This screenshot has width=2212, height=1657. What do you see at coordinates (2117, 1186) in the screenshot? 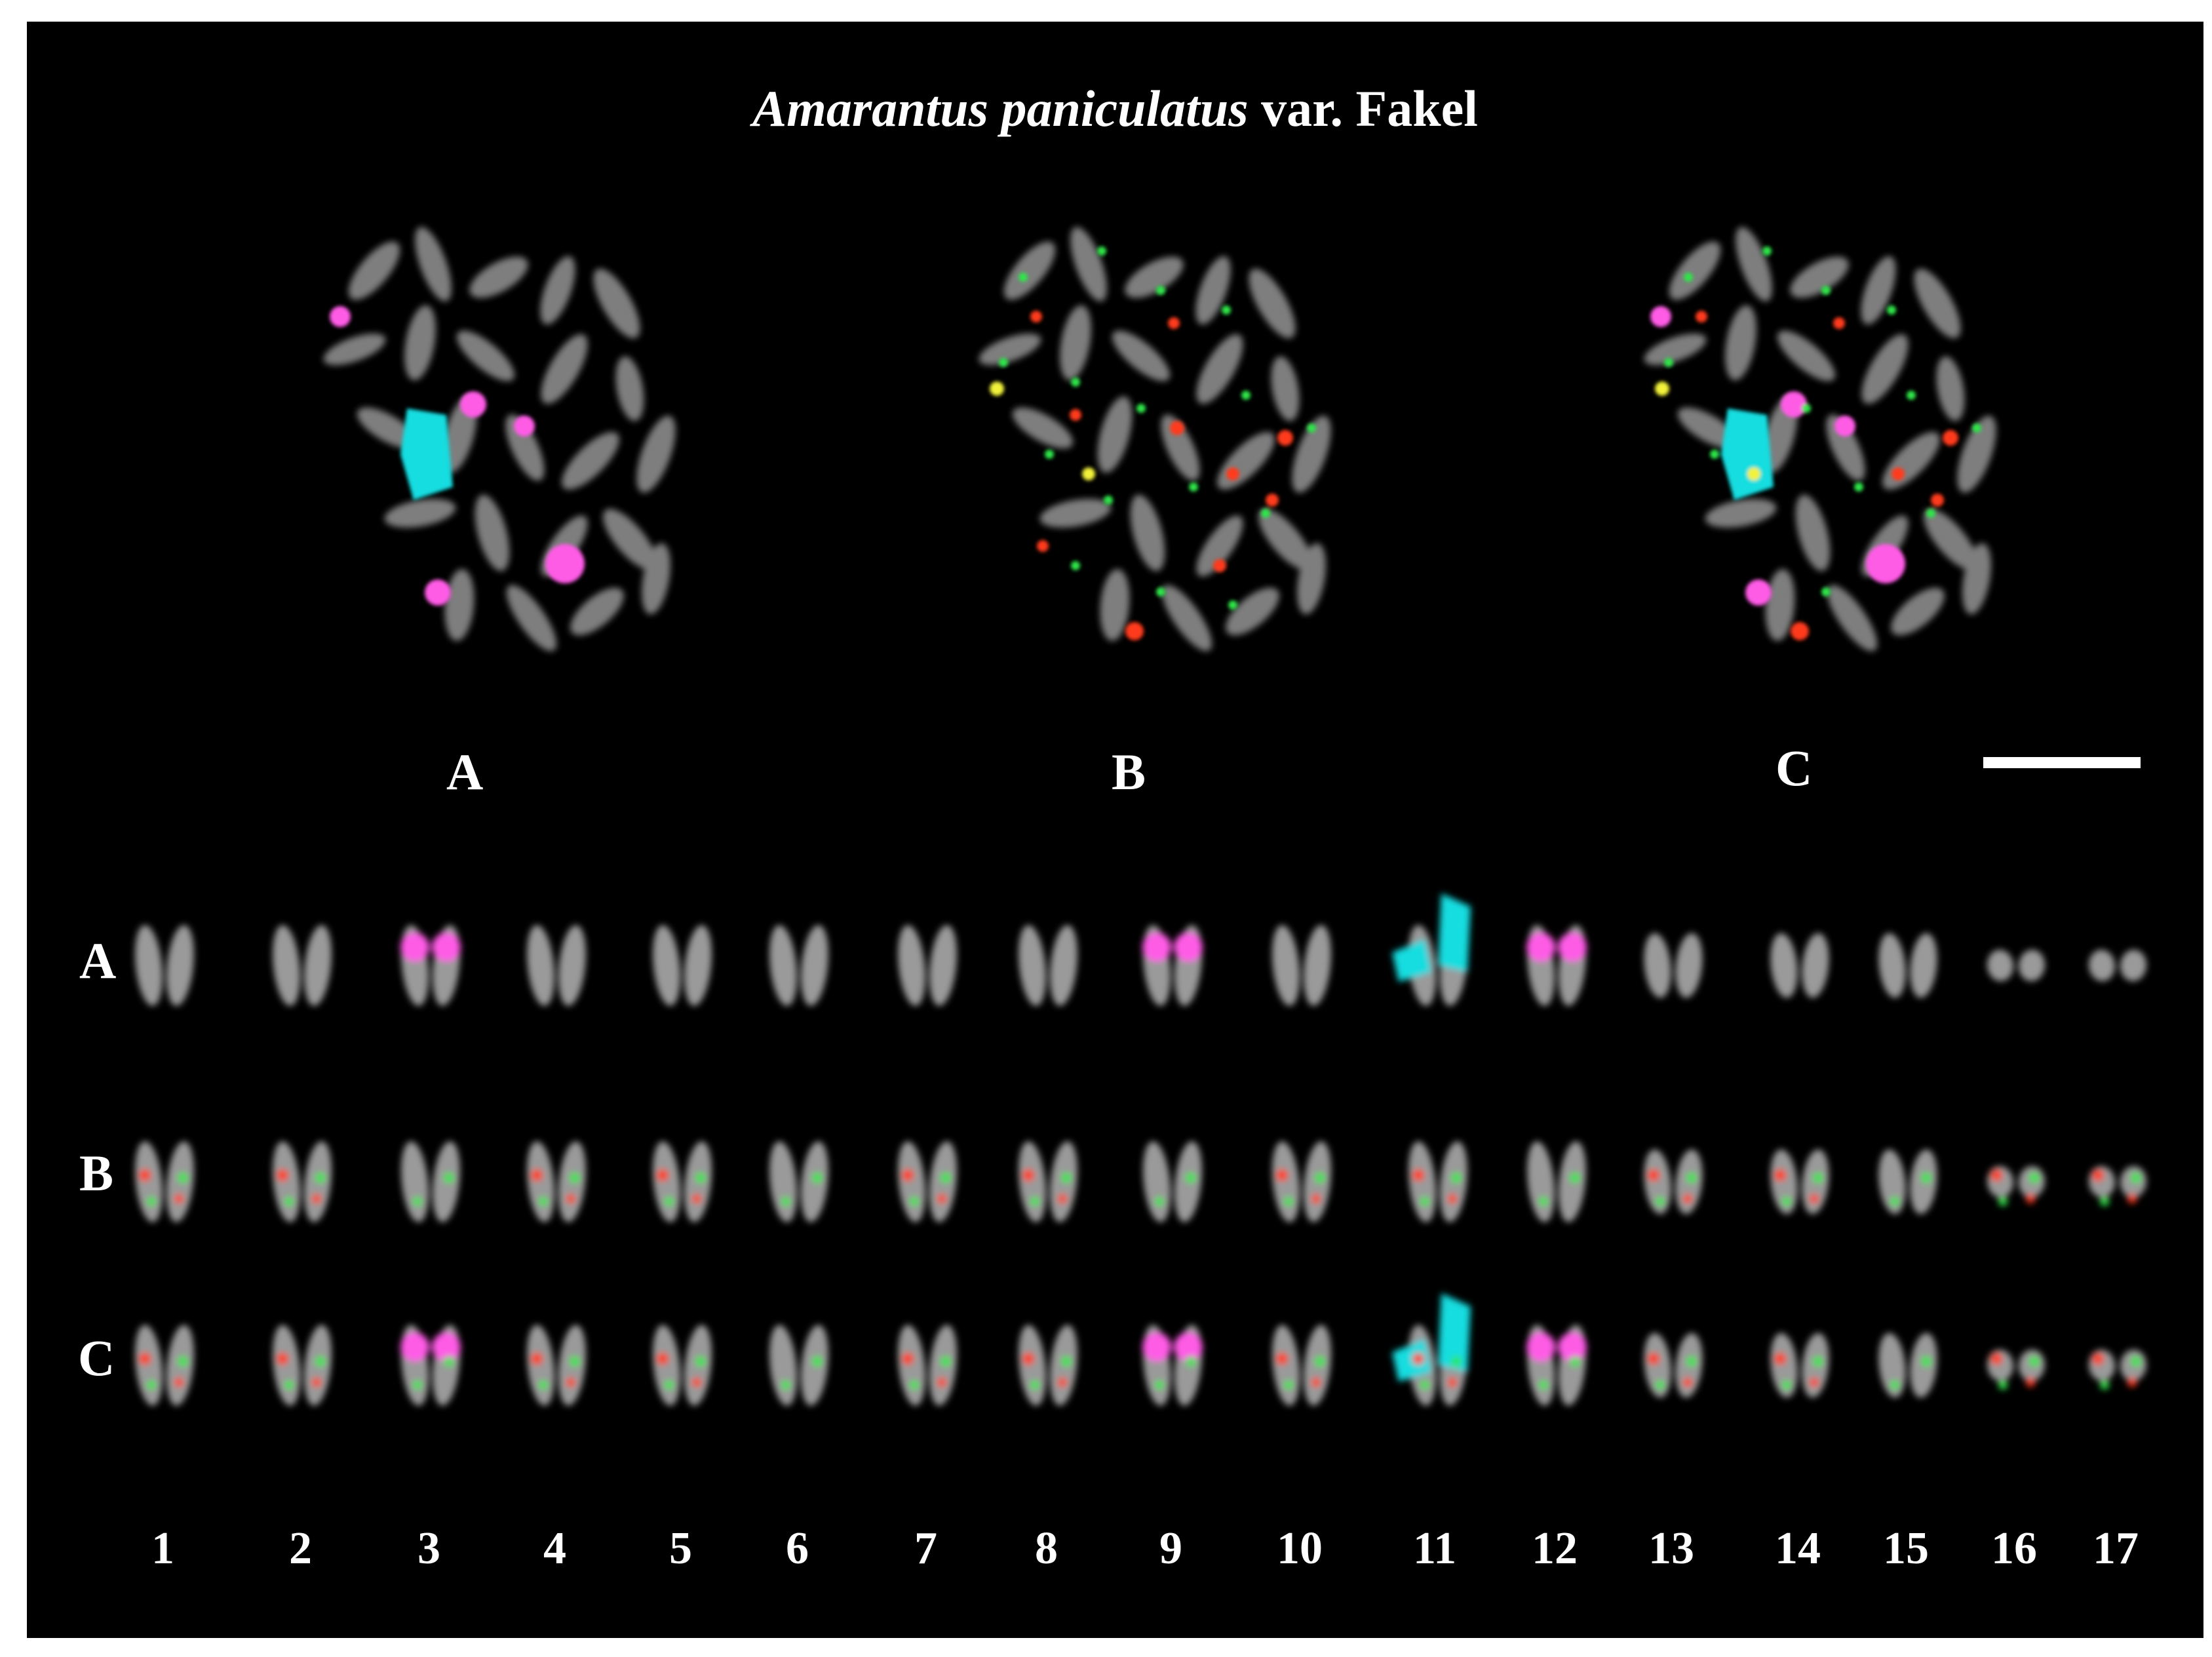
I see `chromosome-pair-17-row-b` at bounding box center [2117, 1186].